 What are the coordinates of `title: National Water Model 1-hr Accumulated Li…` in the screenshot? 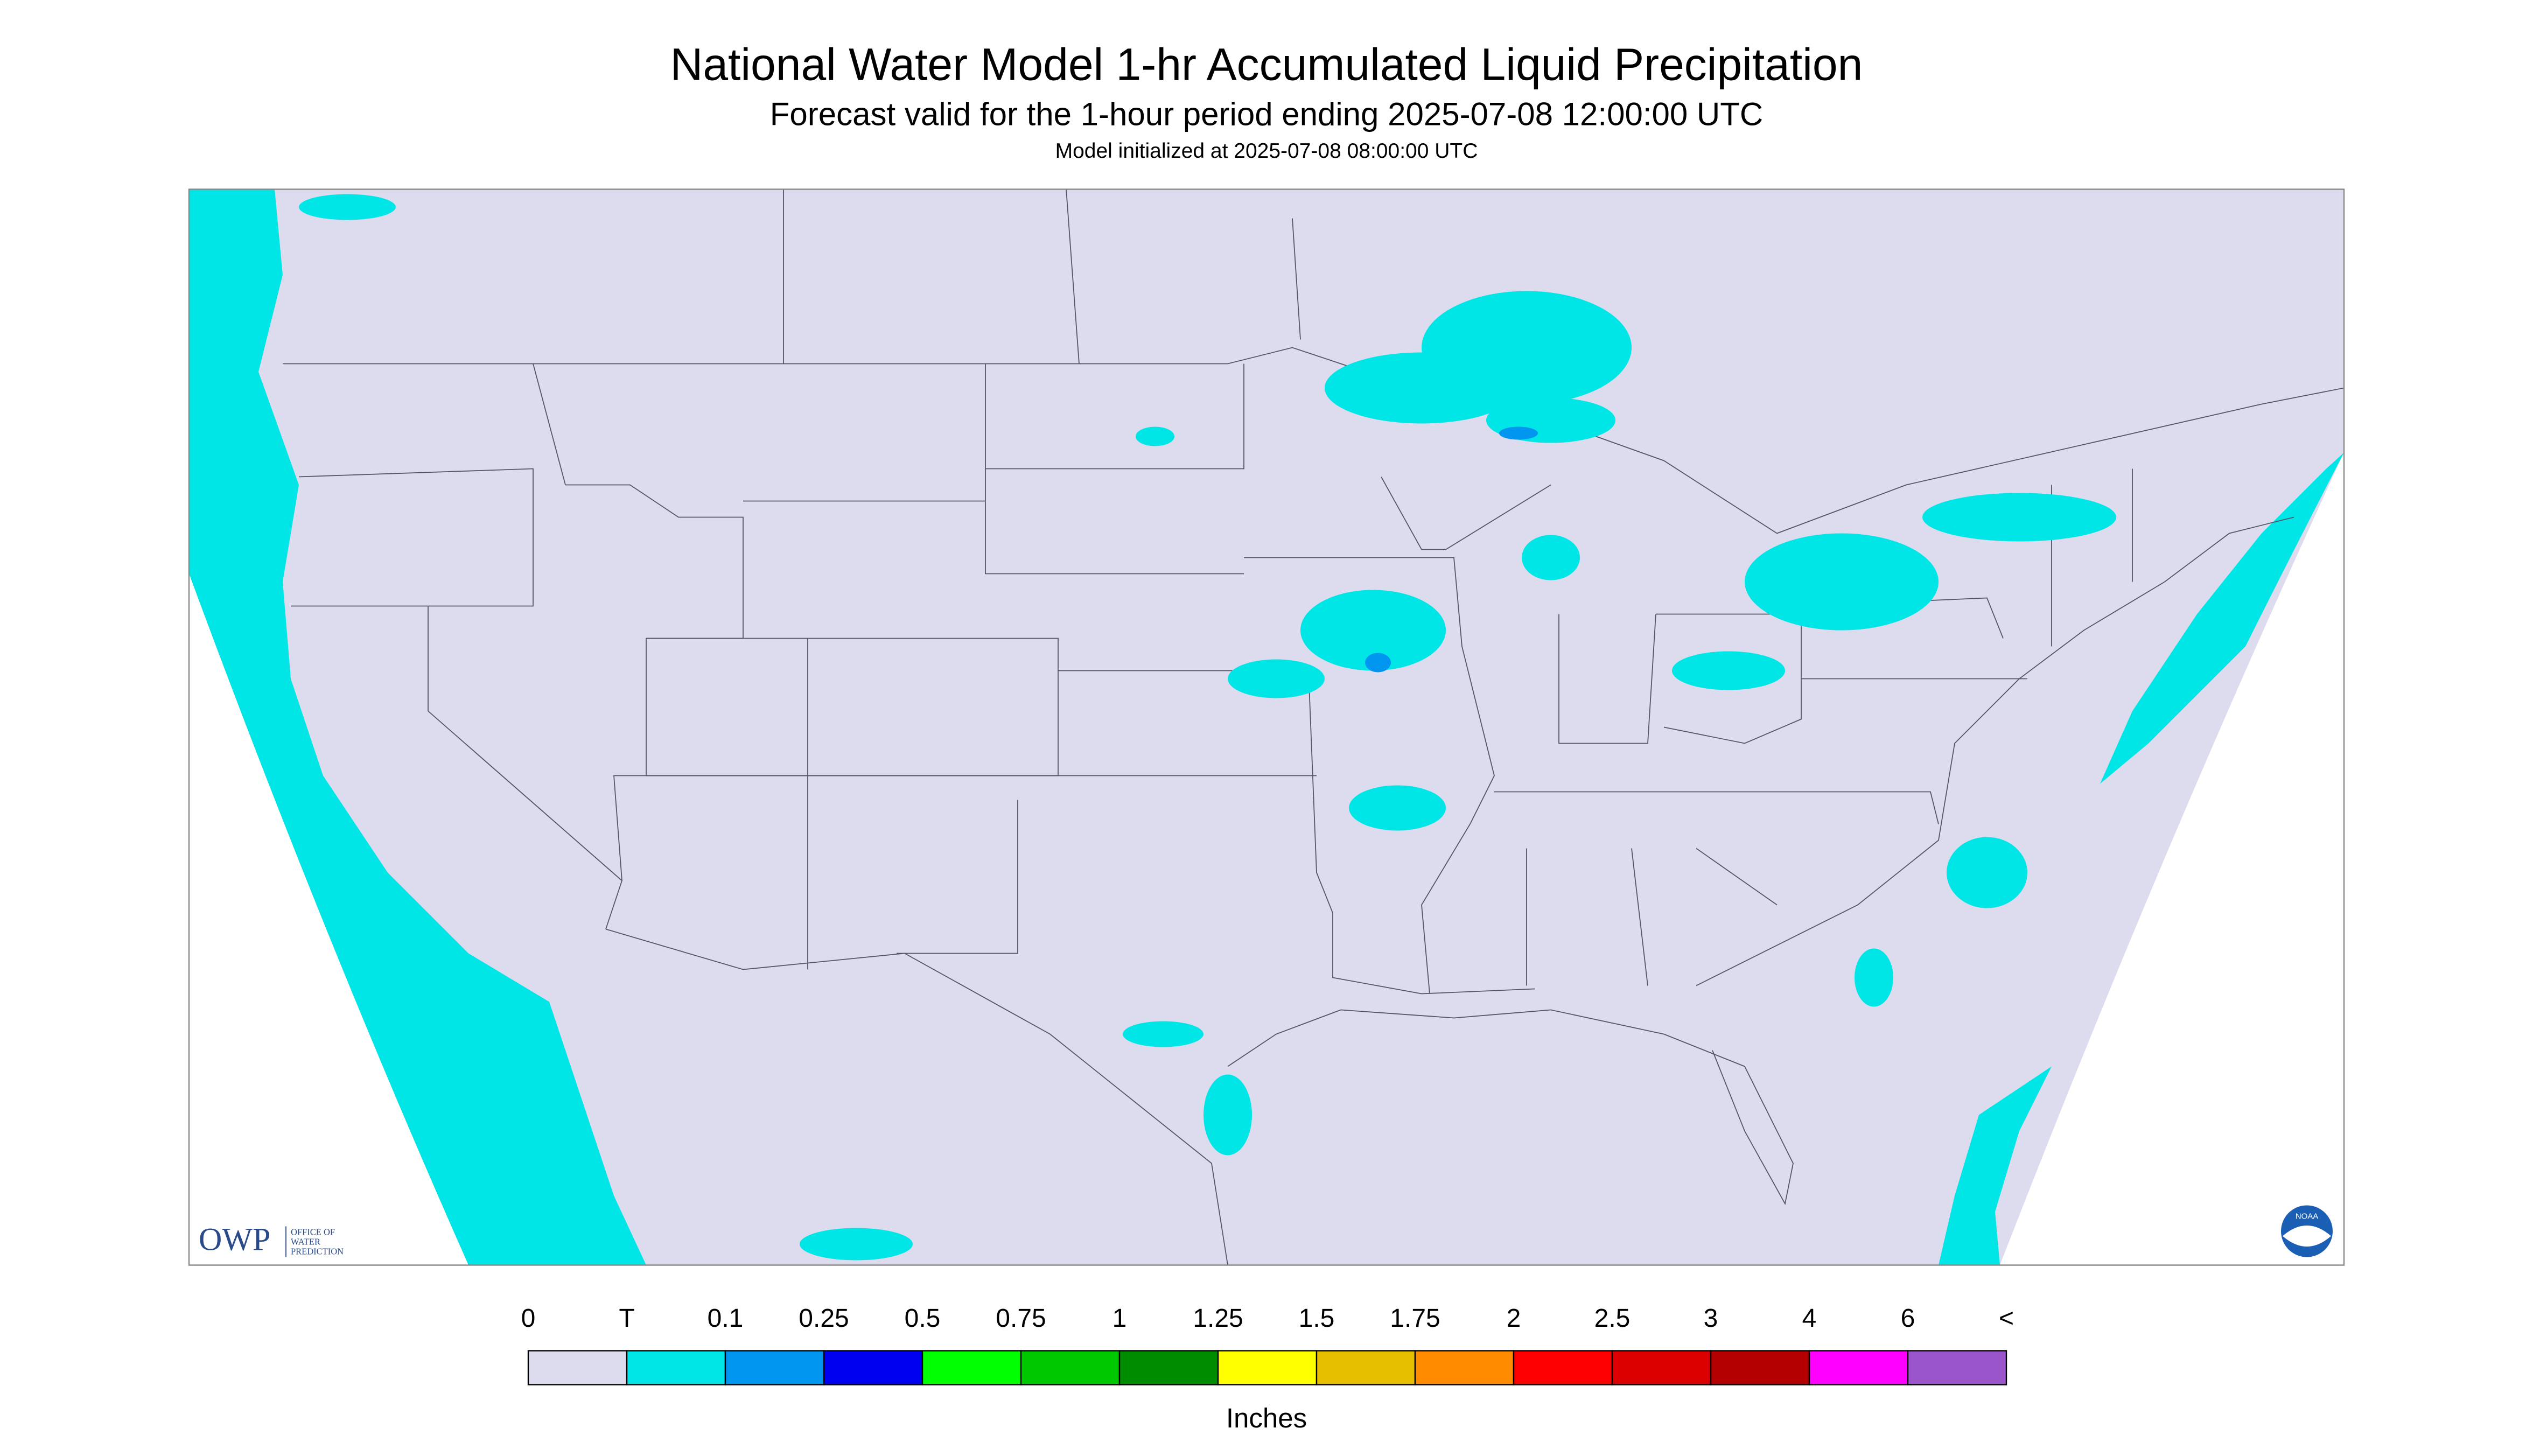 It's located at (1266, 64).